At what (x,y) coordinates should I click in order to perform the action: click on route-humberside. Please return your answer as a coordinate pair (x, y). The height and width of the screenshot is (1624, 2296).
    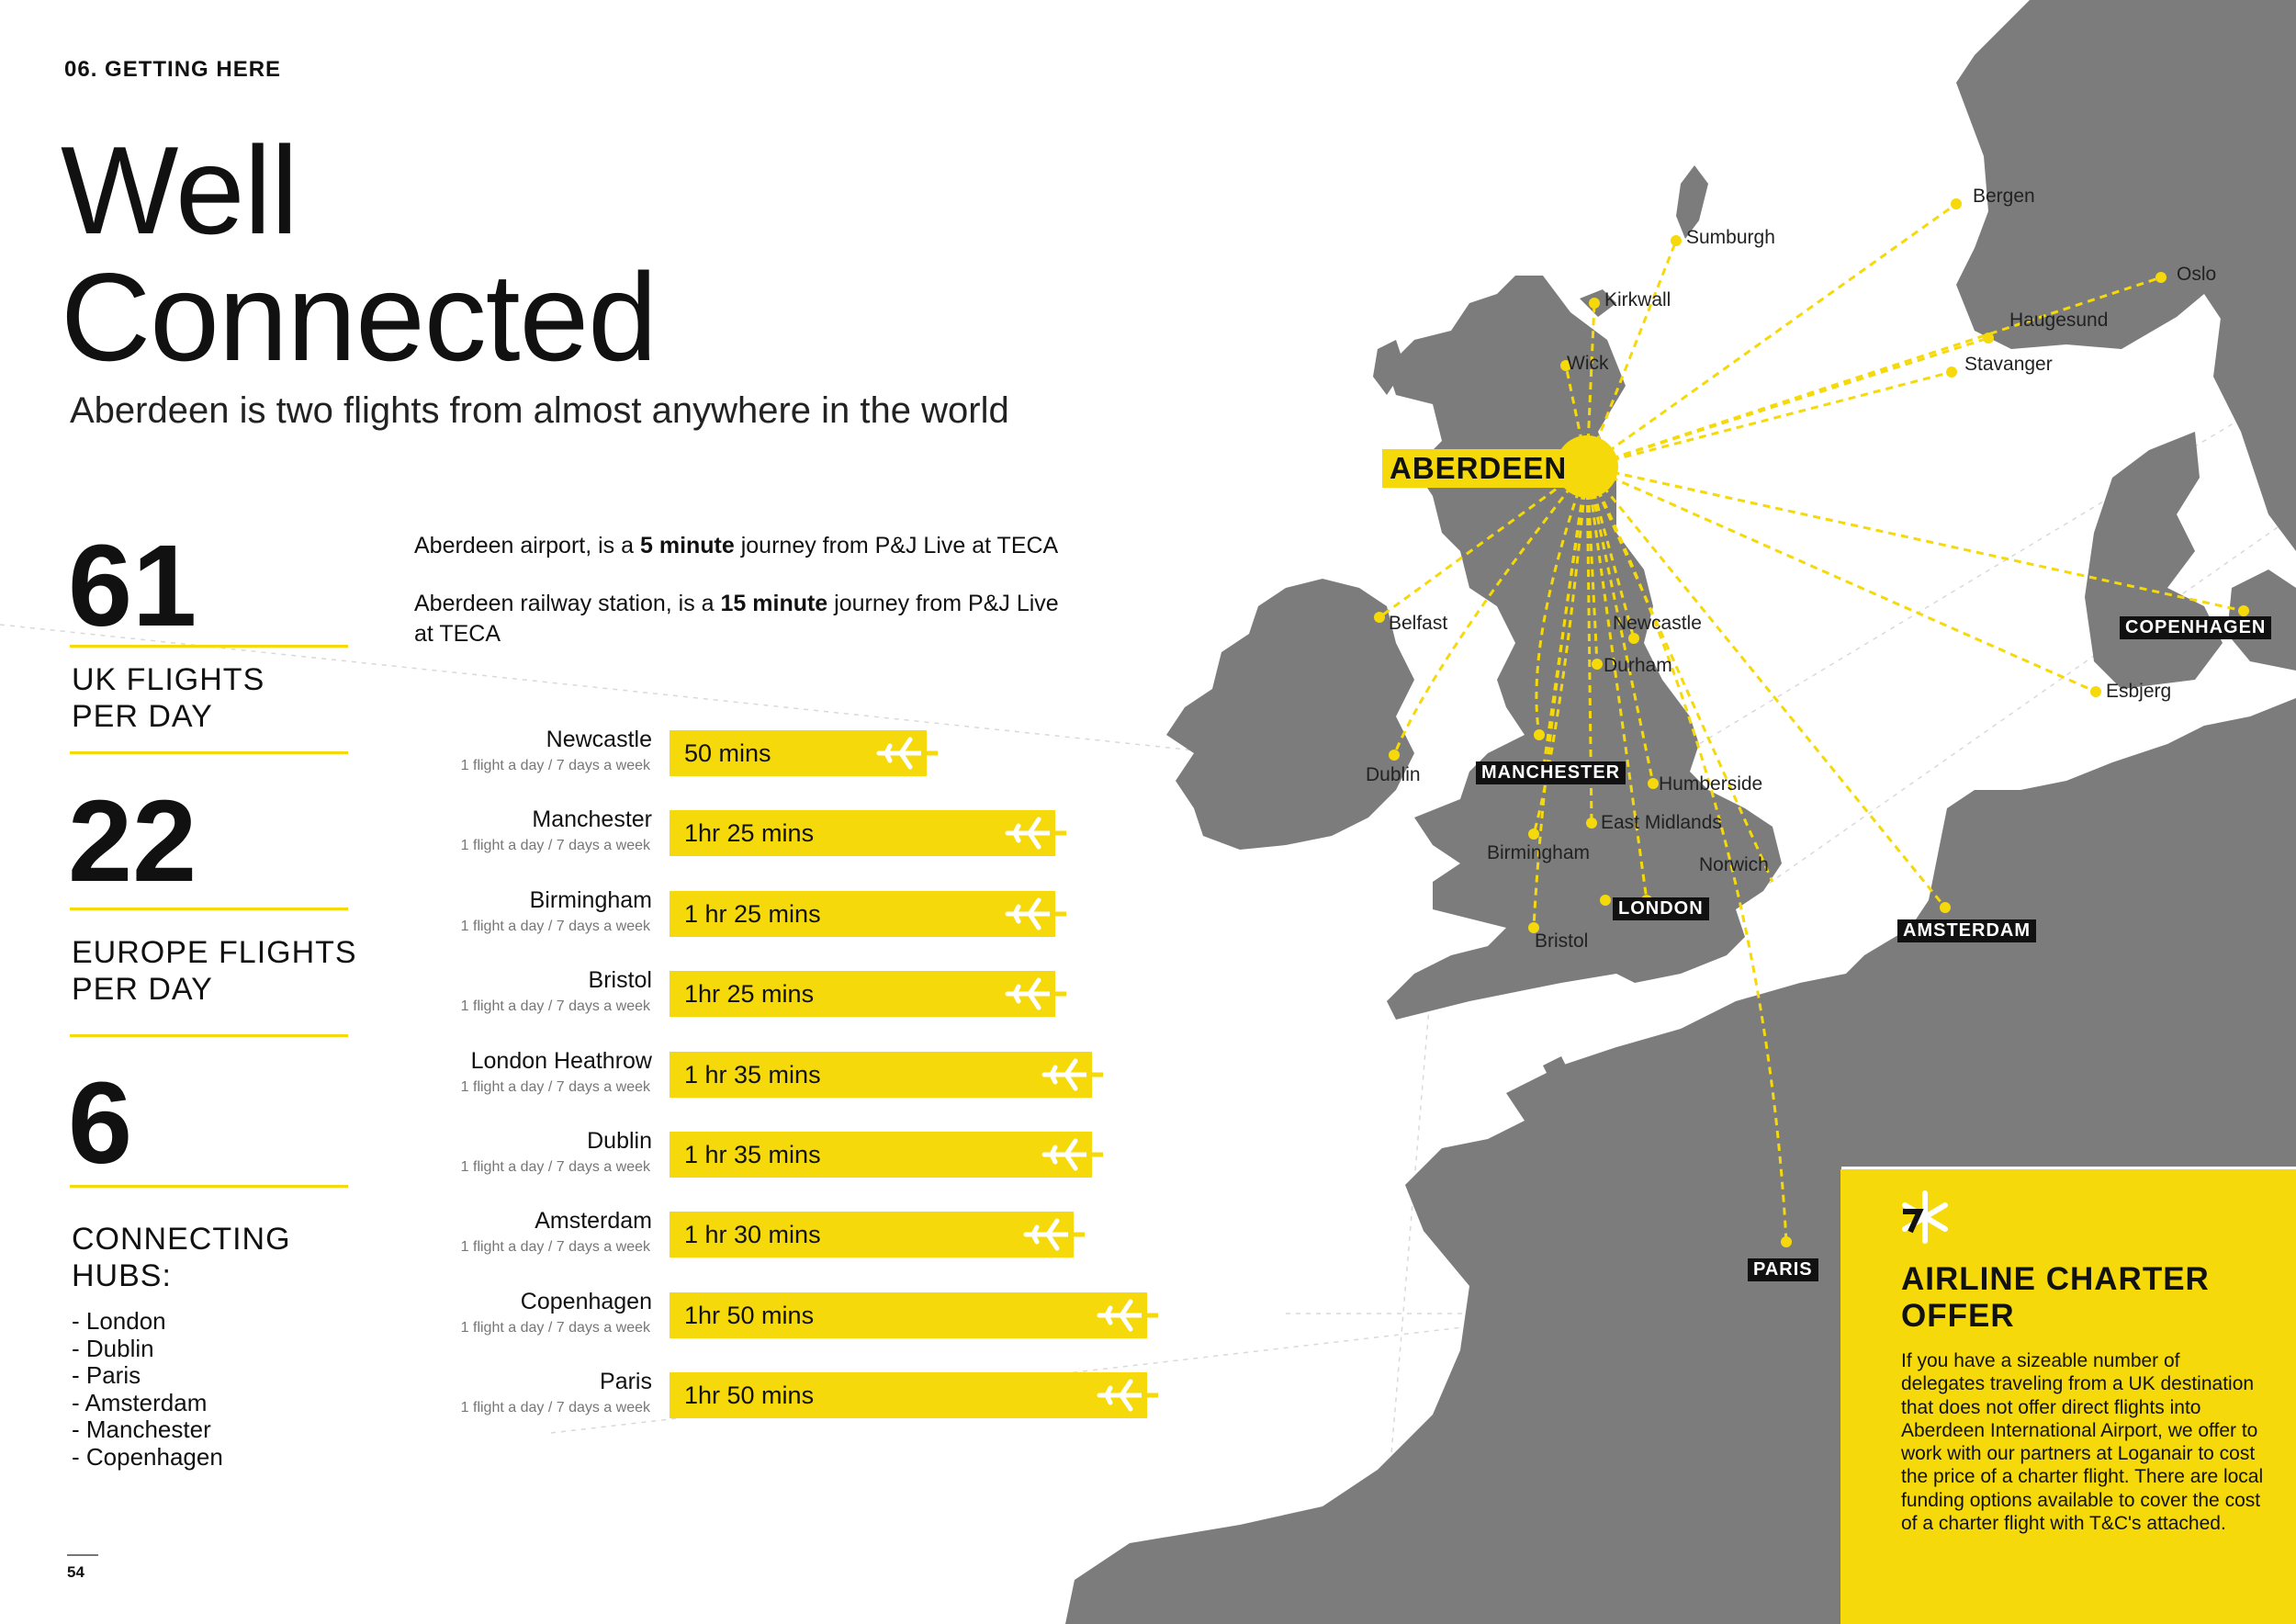
    Looking at the image, I should click on (1620, 625).